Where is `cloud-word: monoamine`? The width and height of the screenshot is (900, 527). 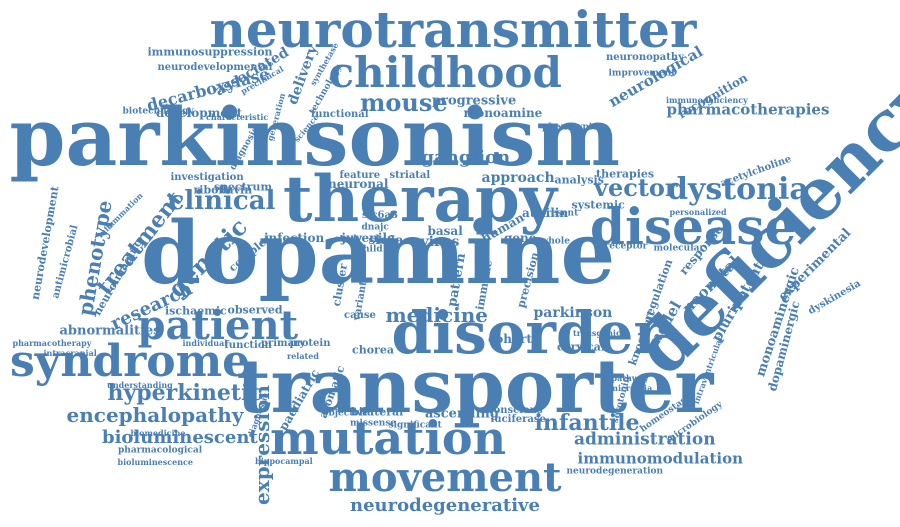 cloud-word: monoamine is located at coordinates (503, 113).